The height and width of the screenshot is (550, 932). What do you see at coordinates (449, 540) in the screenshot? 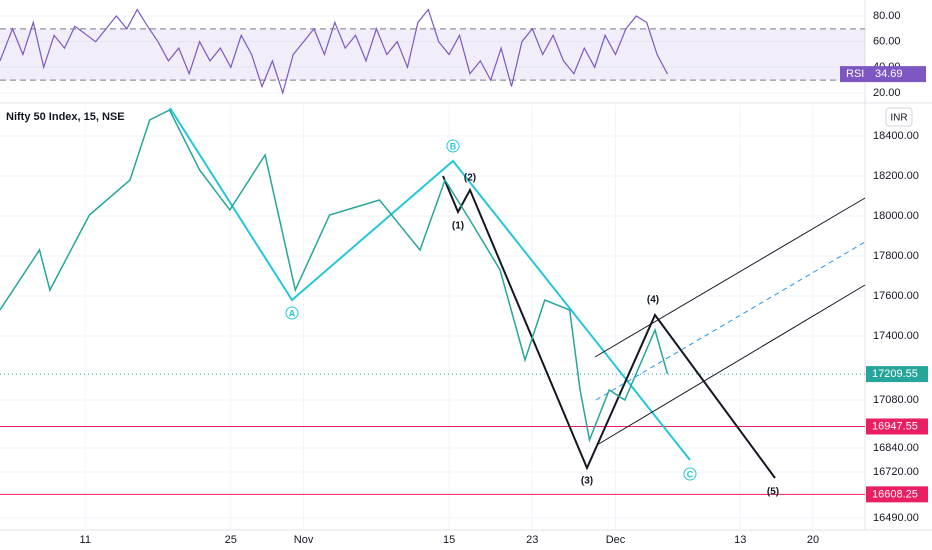
I see `x-tick-label: 15` at bounding box center [449, 540].